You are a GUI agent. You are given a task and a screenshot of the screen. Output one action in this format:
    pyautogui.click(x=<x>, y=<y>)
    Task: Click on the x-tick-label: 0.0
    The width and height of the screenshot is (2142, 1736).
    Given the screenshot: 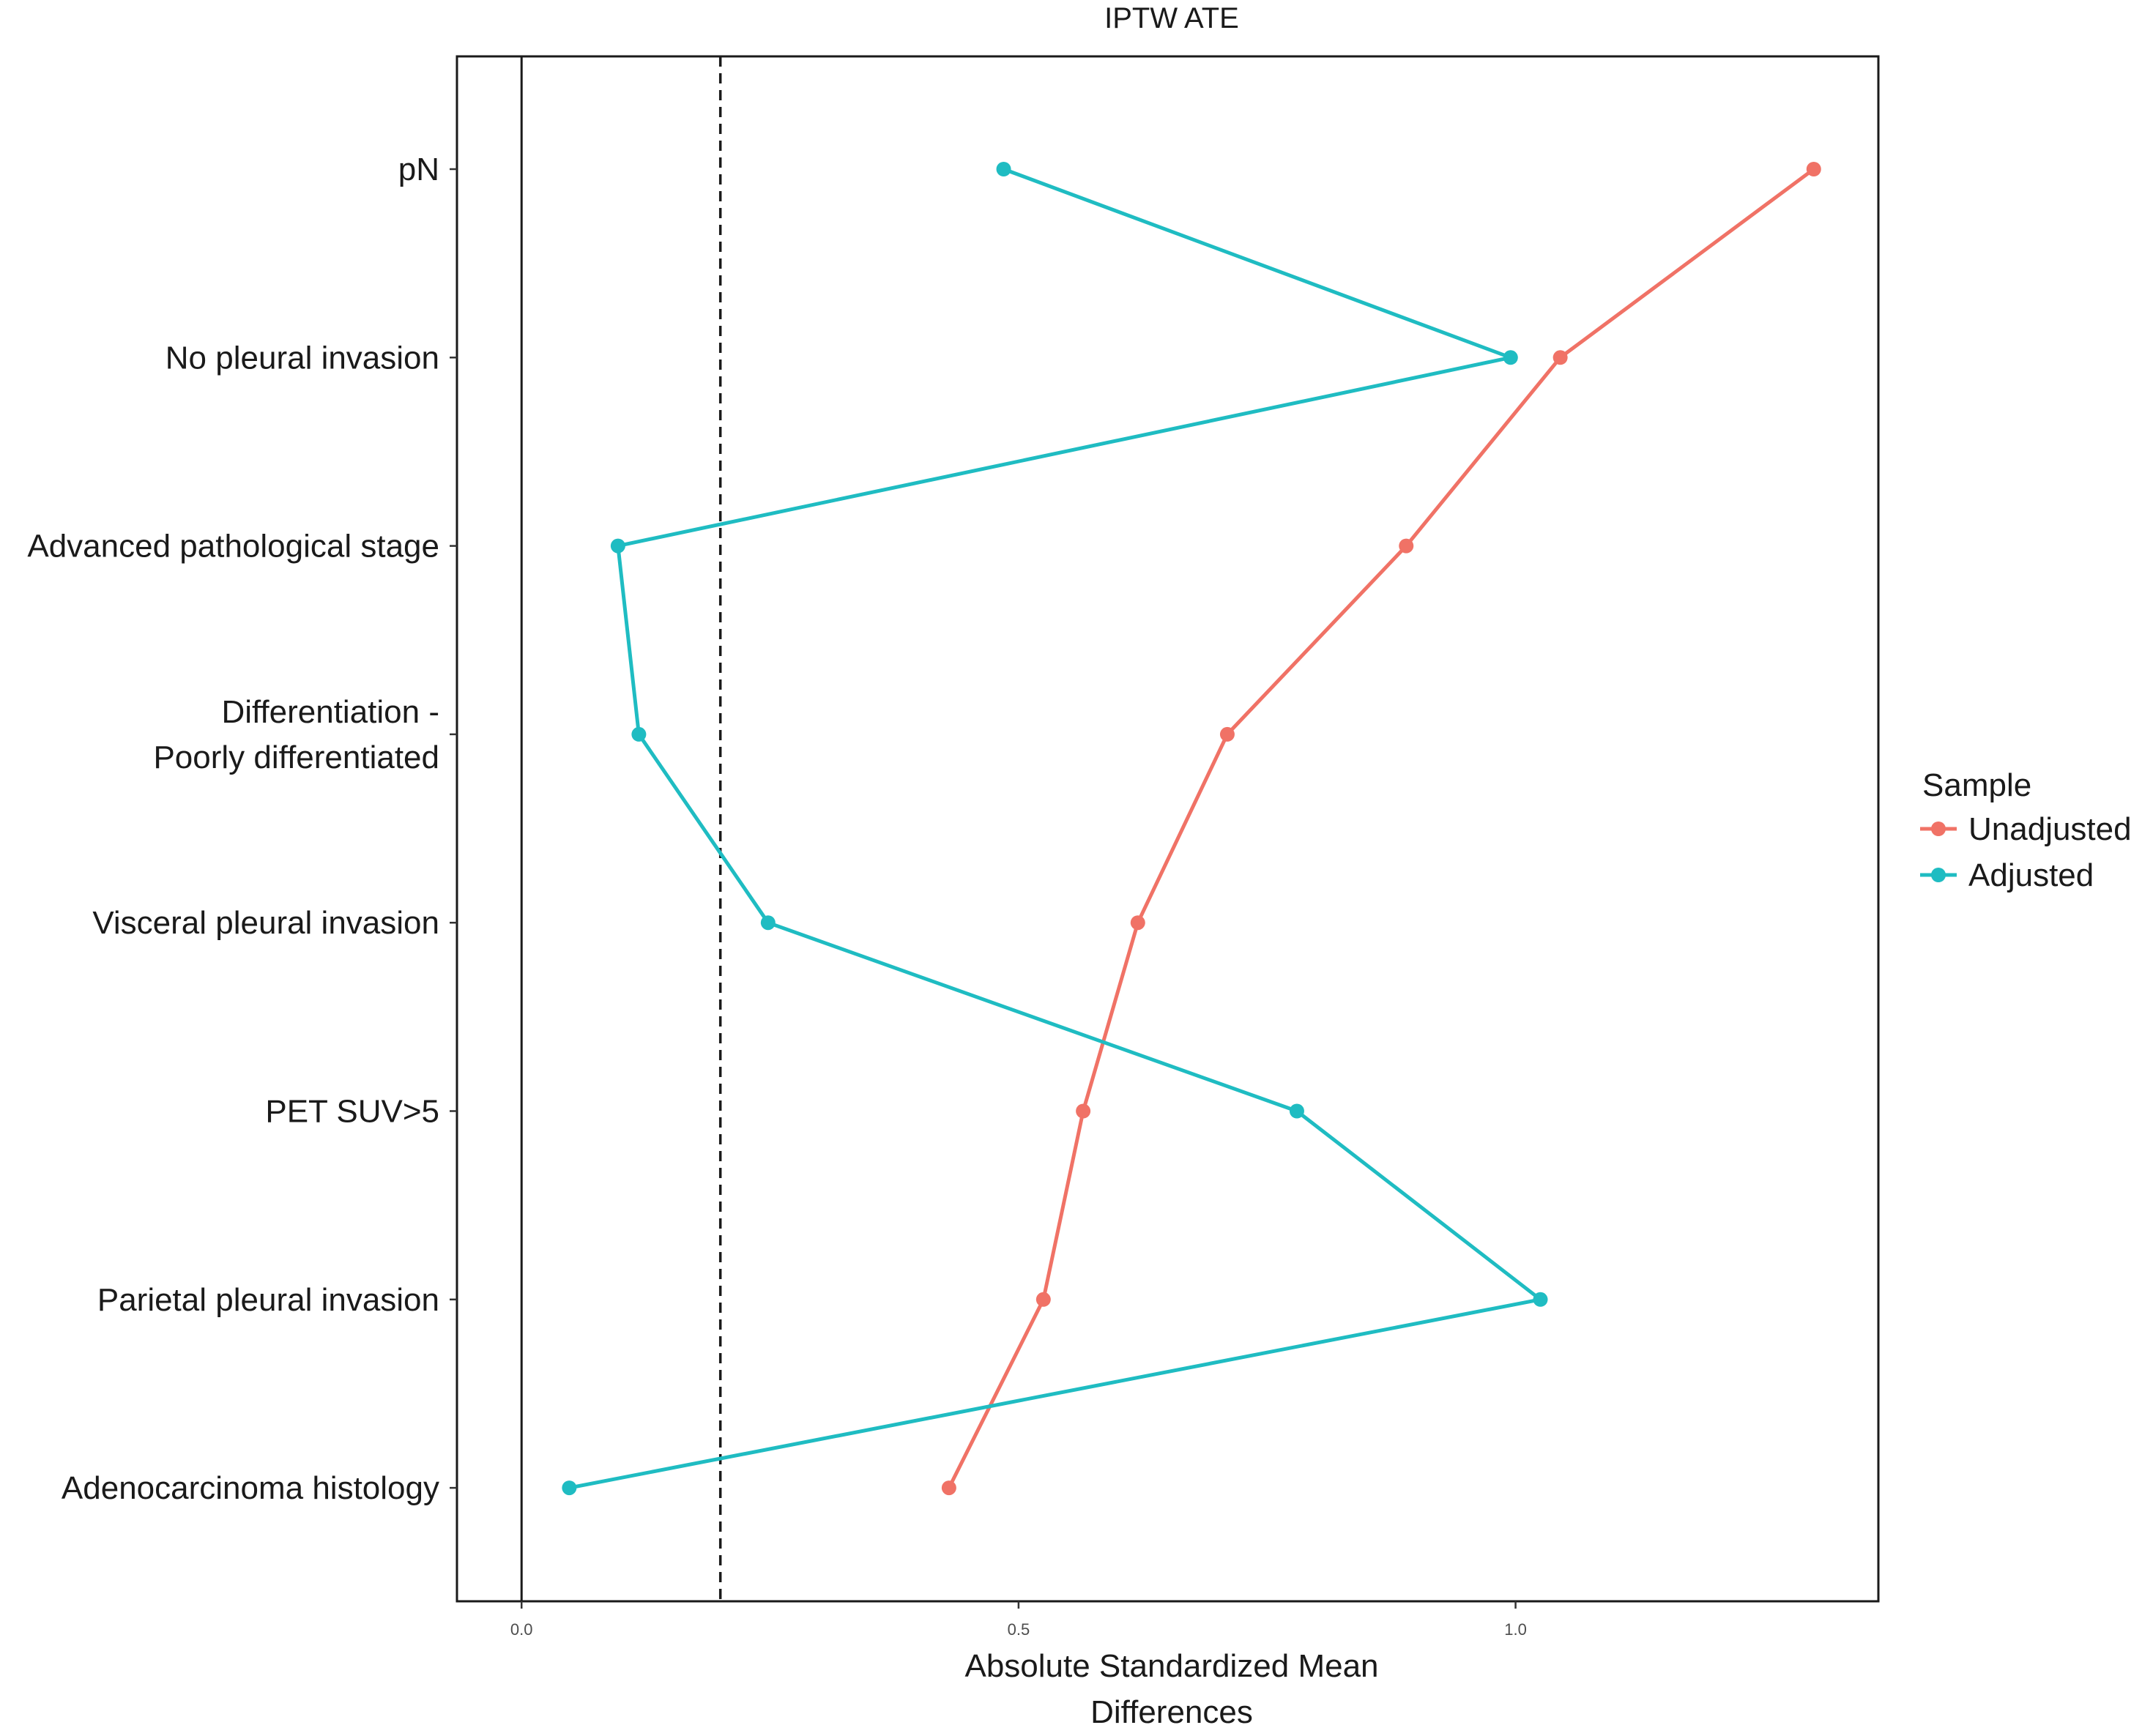 What is the action you would take?
    pyautogui.click(x=521, y=1629)
    